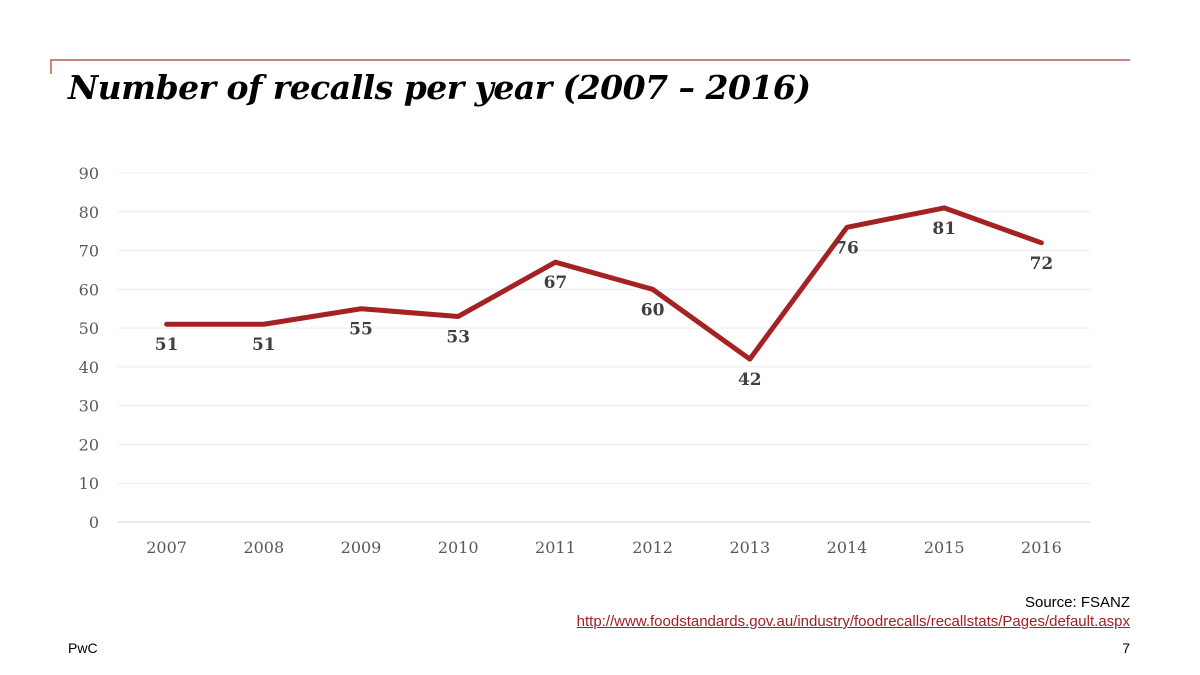 The height and width of the screenshot is (675, 1200). What do you see at coordinates (944, 229) in the screenshot?
I see `data-label: 81` at bounding box center [944, 229].